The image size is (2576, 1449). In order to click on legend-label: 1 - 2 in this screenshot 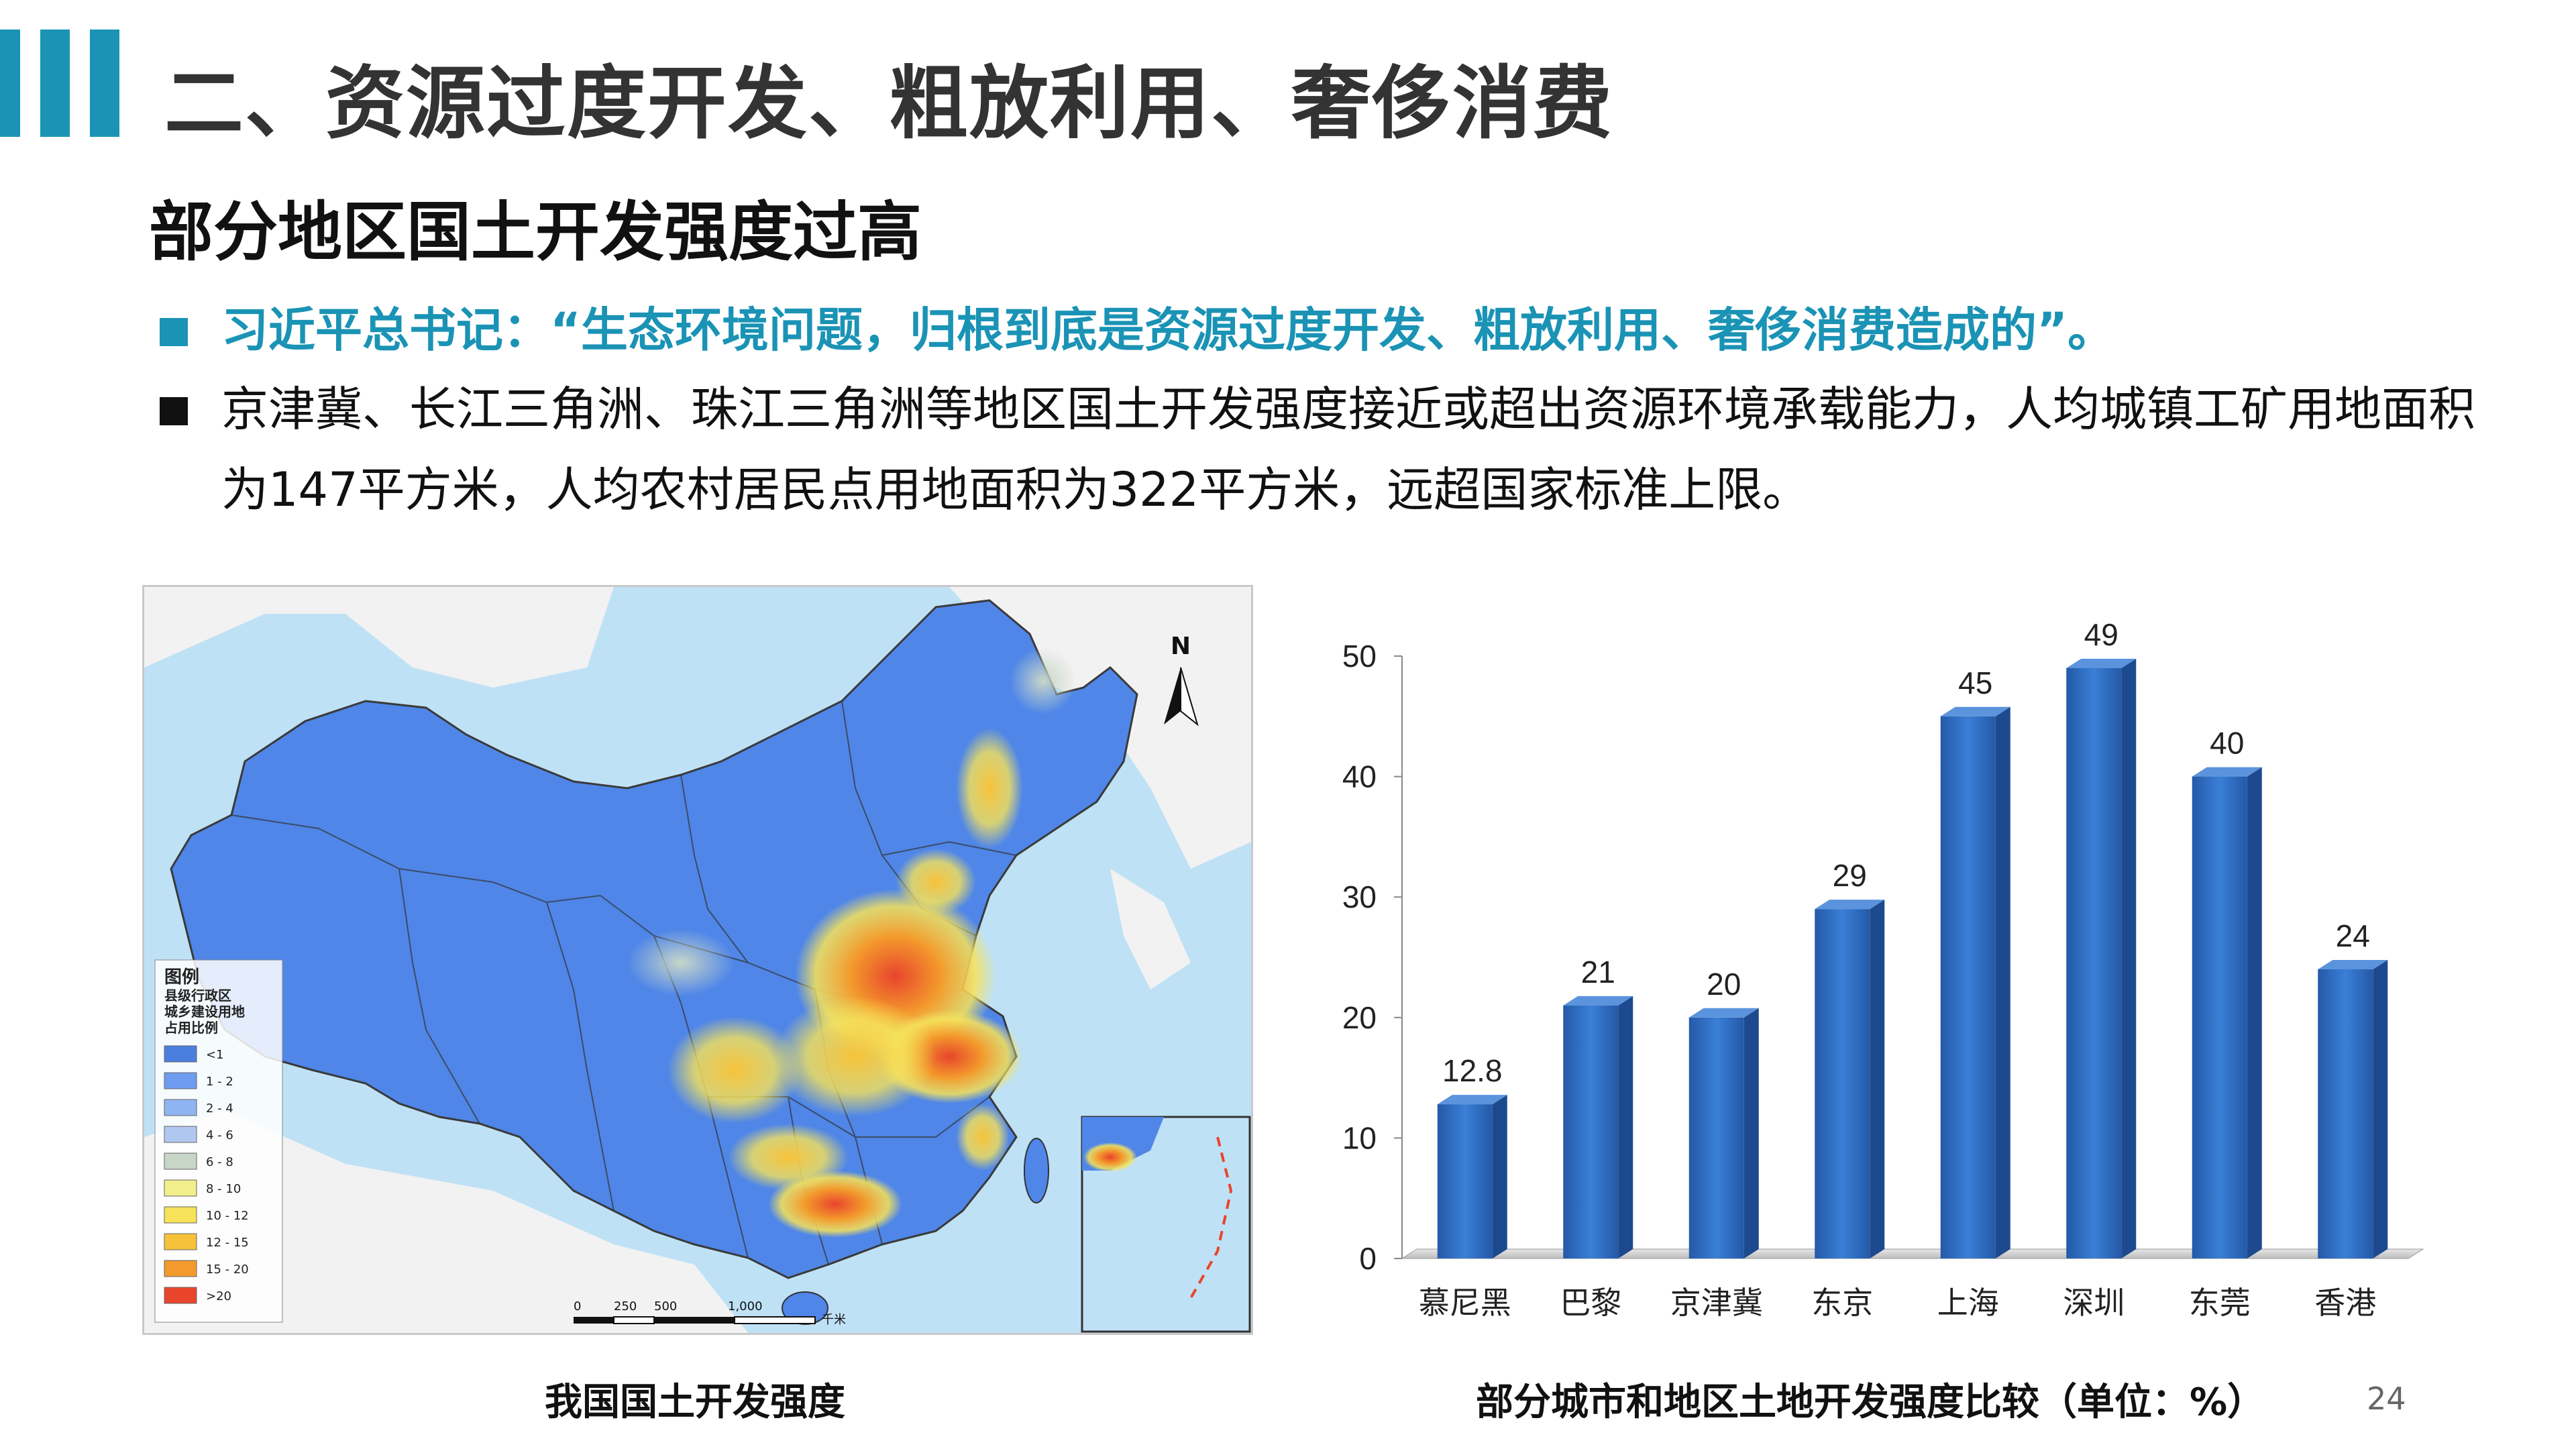, I will do `click(219, 1082)`.